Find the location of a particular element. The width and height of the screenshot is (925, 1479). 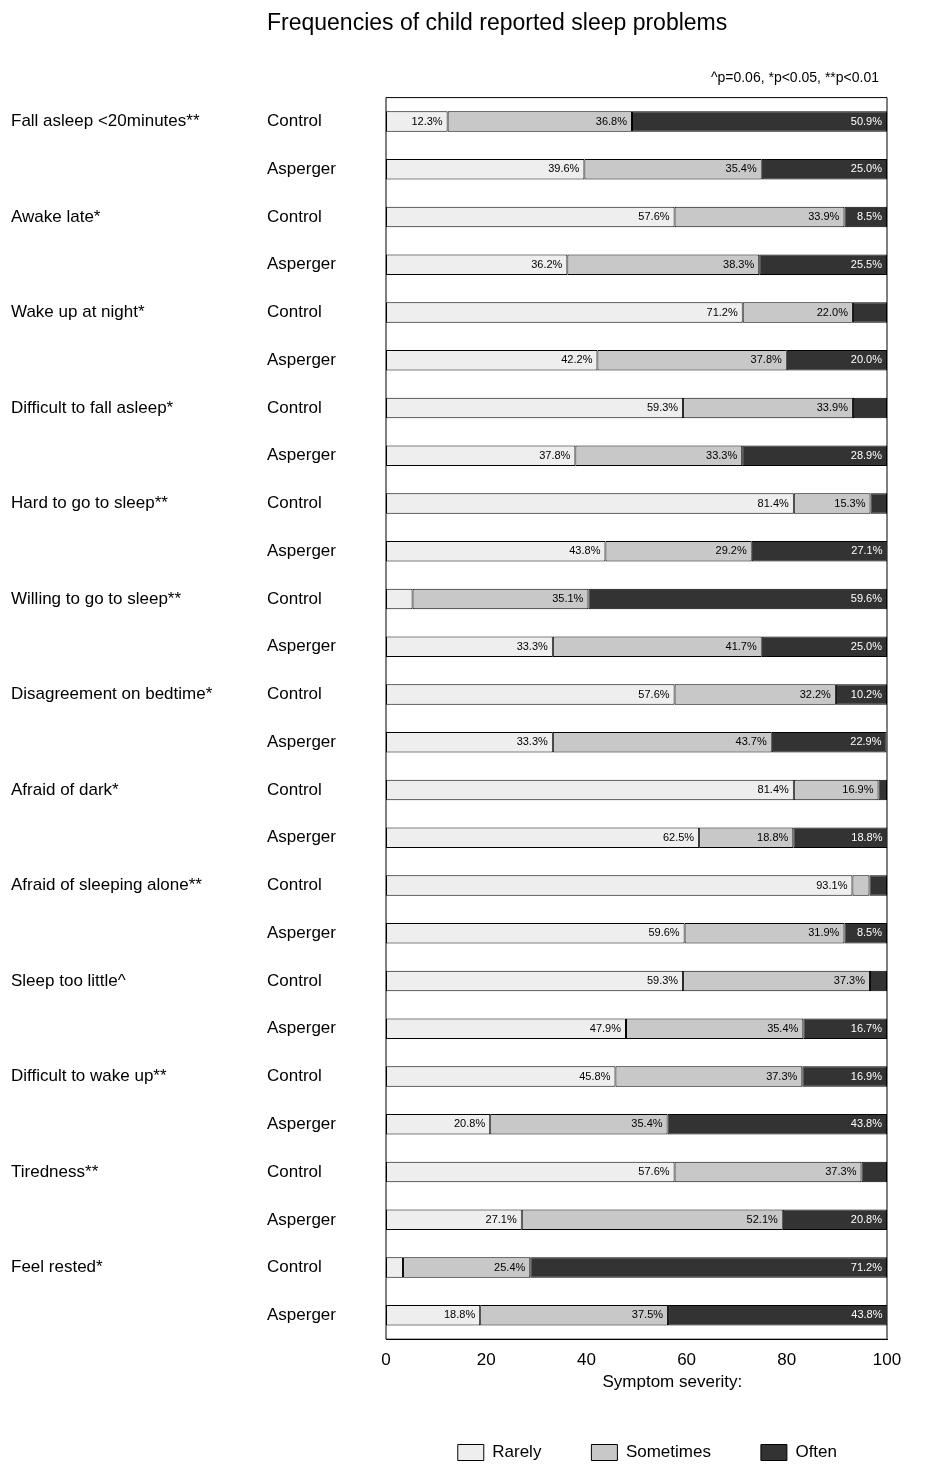

data-label: 62.5% is located at coordinates (678, 836).